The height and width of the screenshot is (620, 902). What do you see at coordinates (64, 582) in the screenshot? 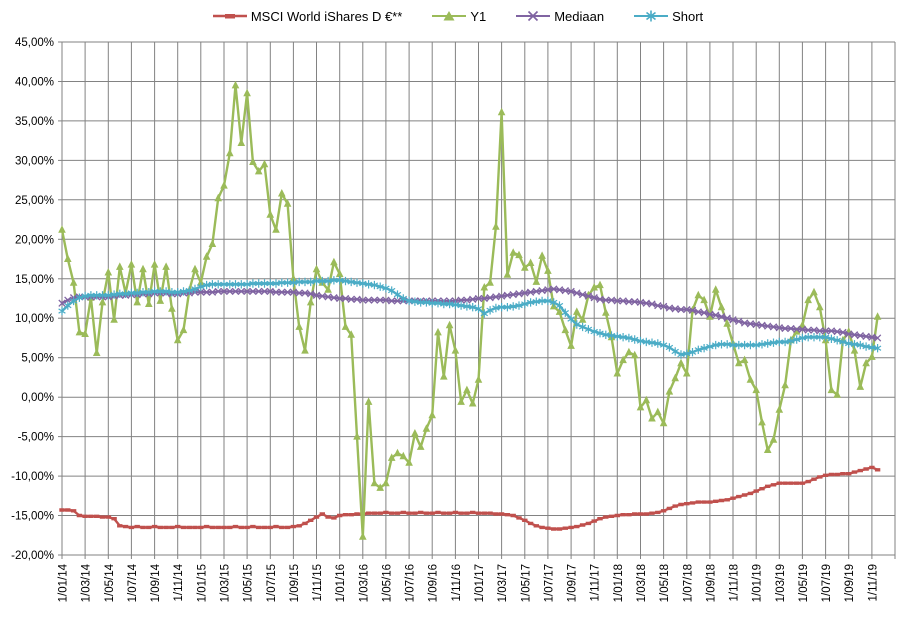
I see `svg-text: 1/01/14` at bounding box center [64, 582].